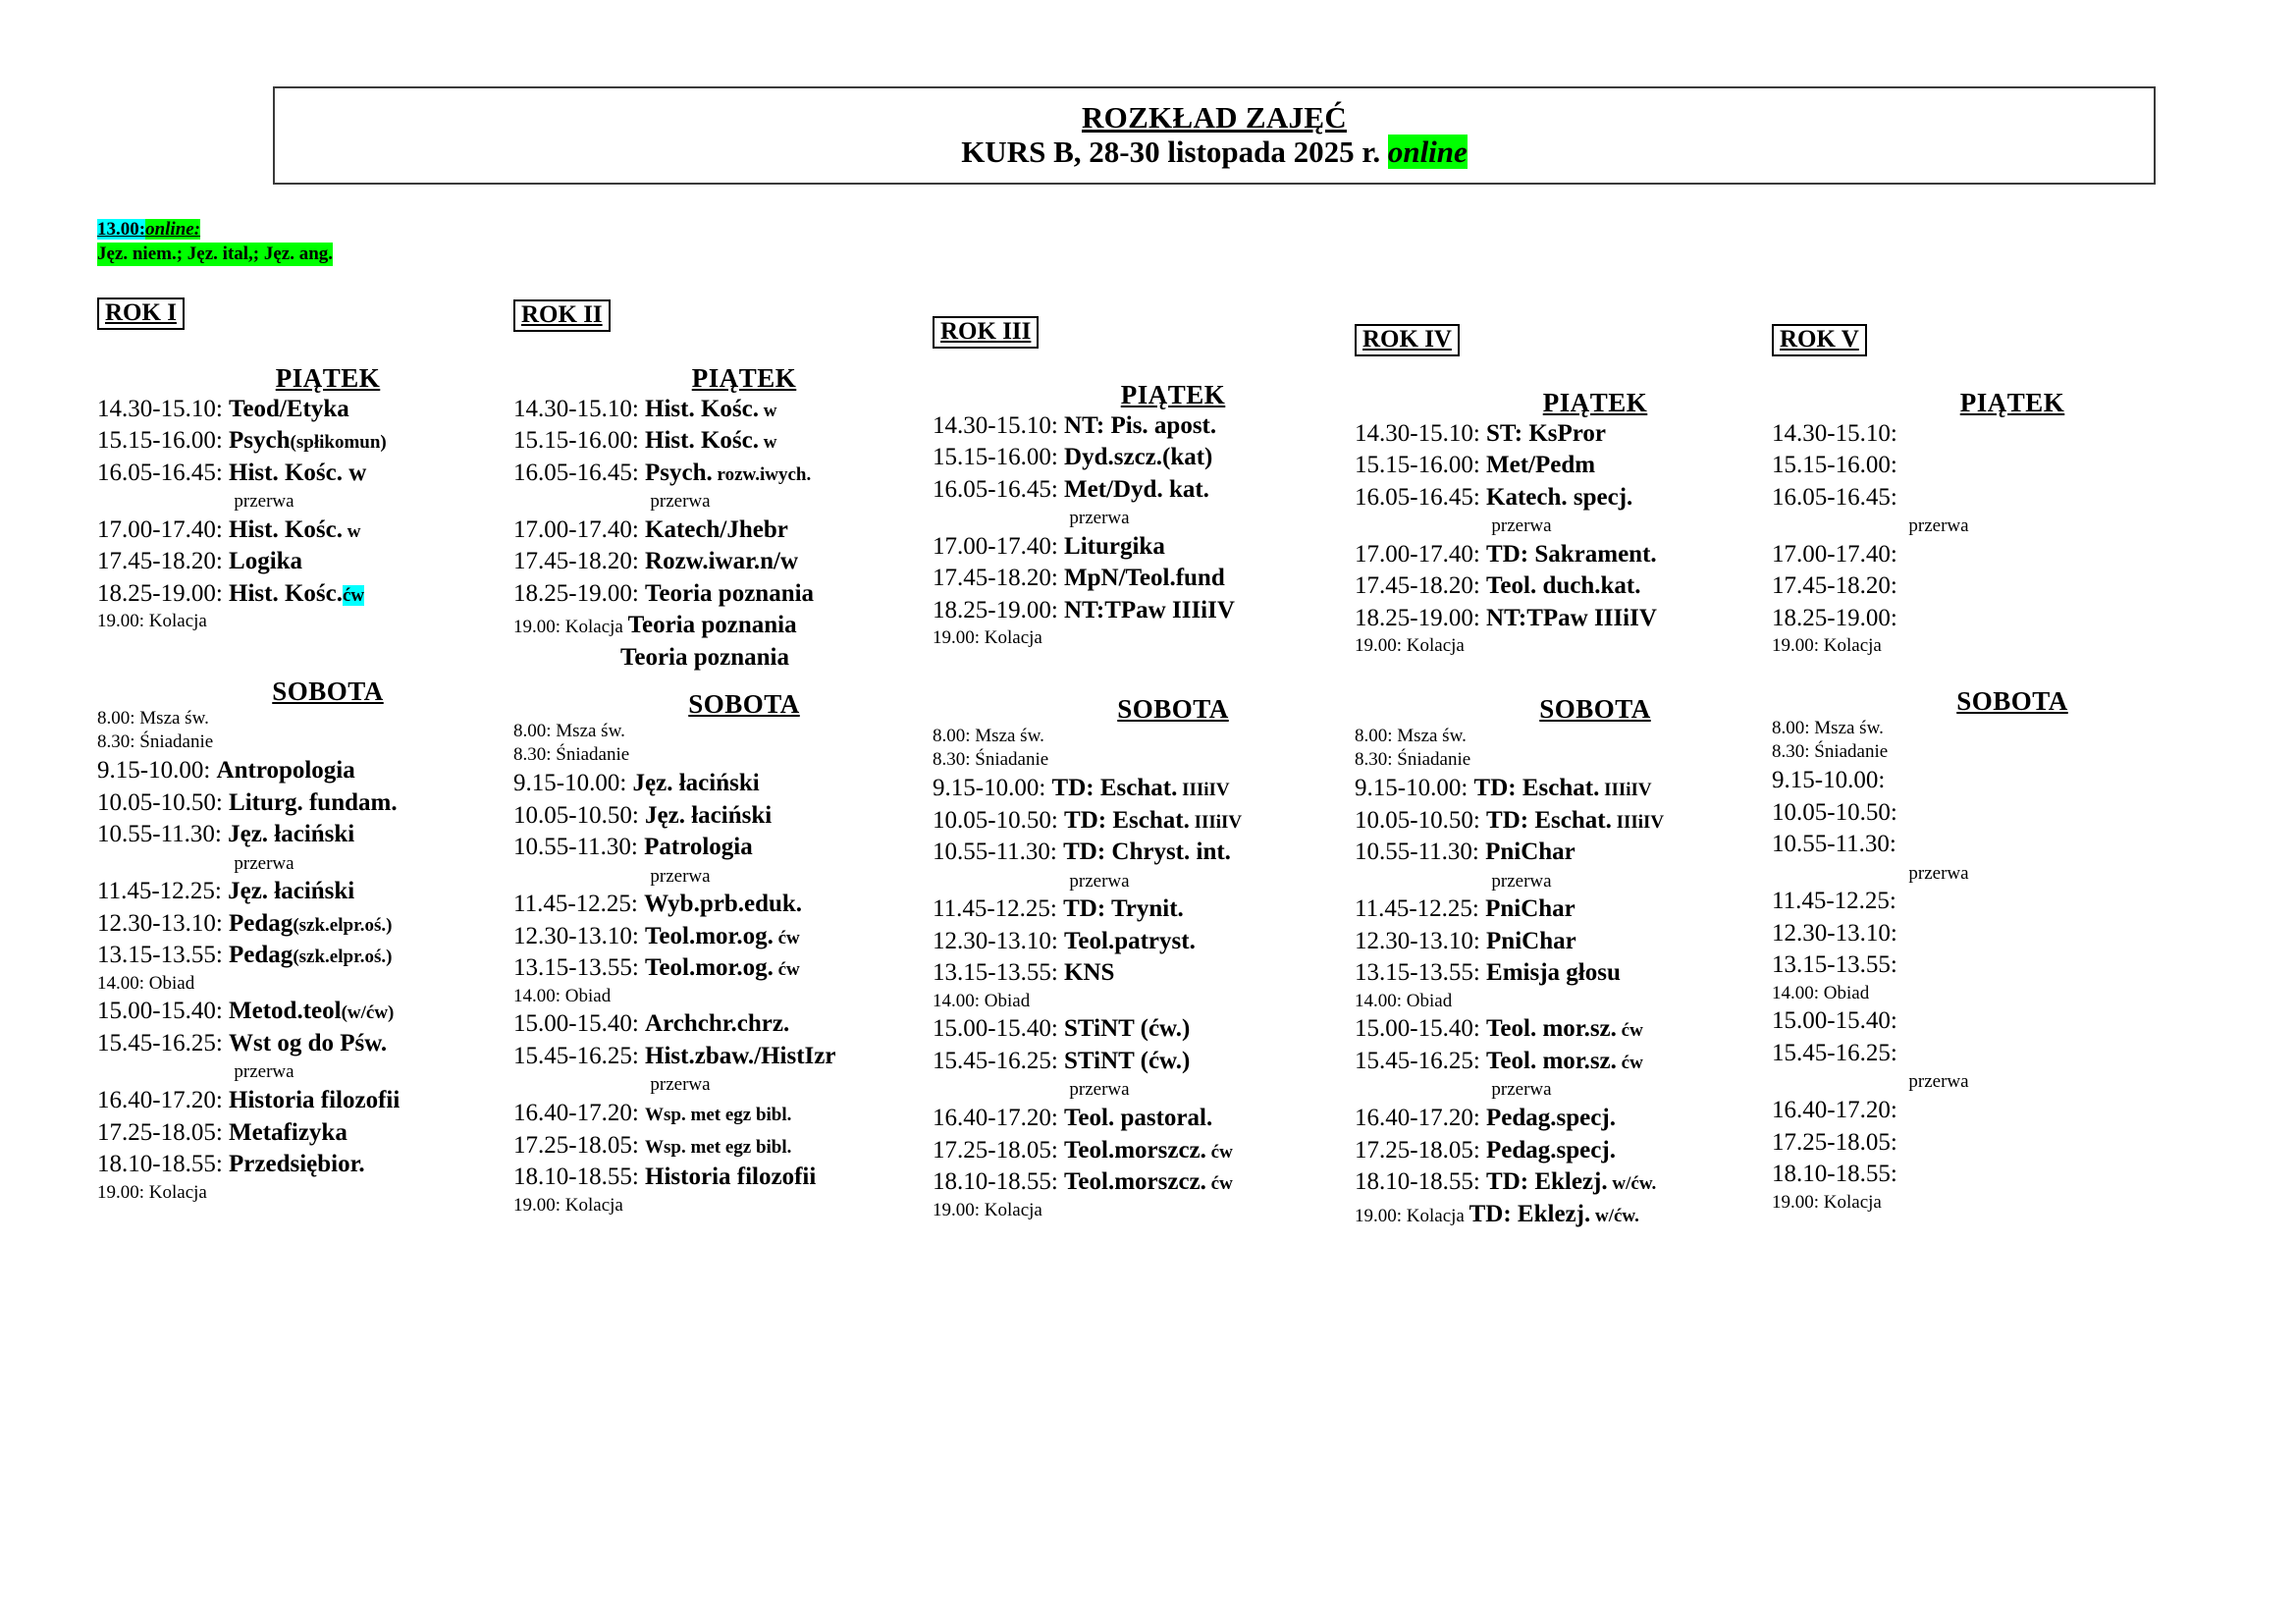 Image resolution: width=2296 pixels, height=1624 pixels. I want to click on slot-subject: Liturg. fundam., so click(313, 802).